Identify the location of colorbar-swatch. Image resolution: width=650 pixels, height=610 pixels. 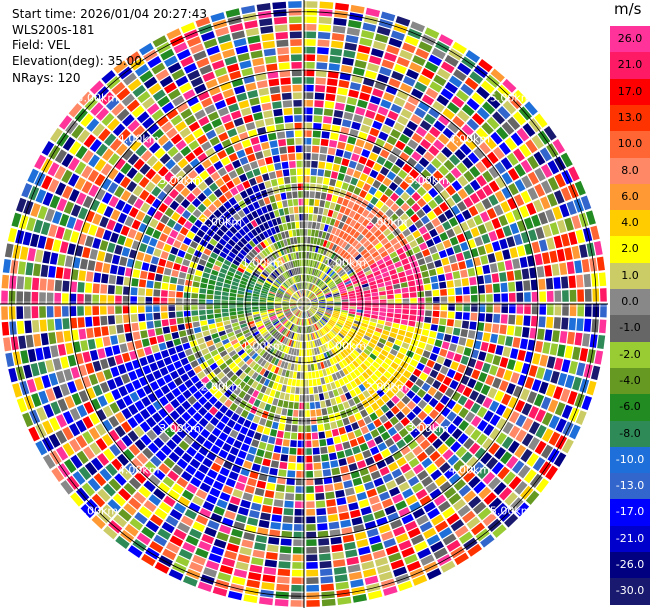
(630, 39).